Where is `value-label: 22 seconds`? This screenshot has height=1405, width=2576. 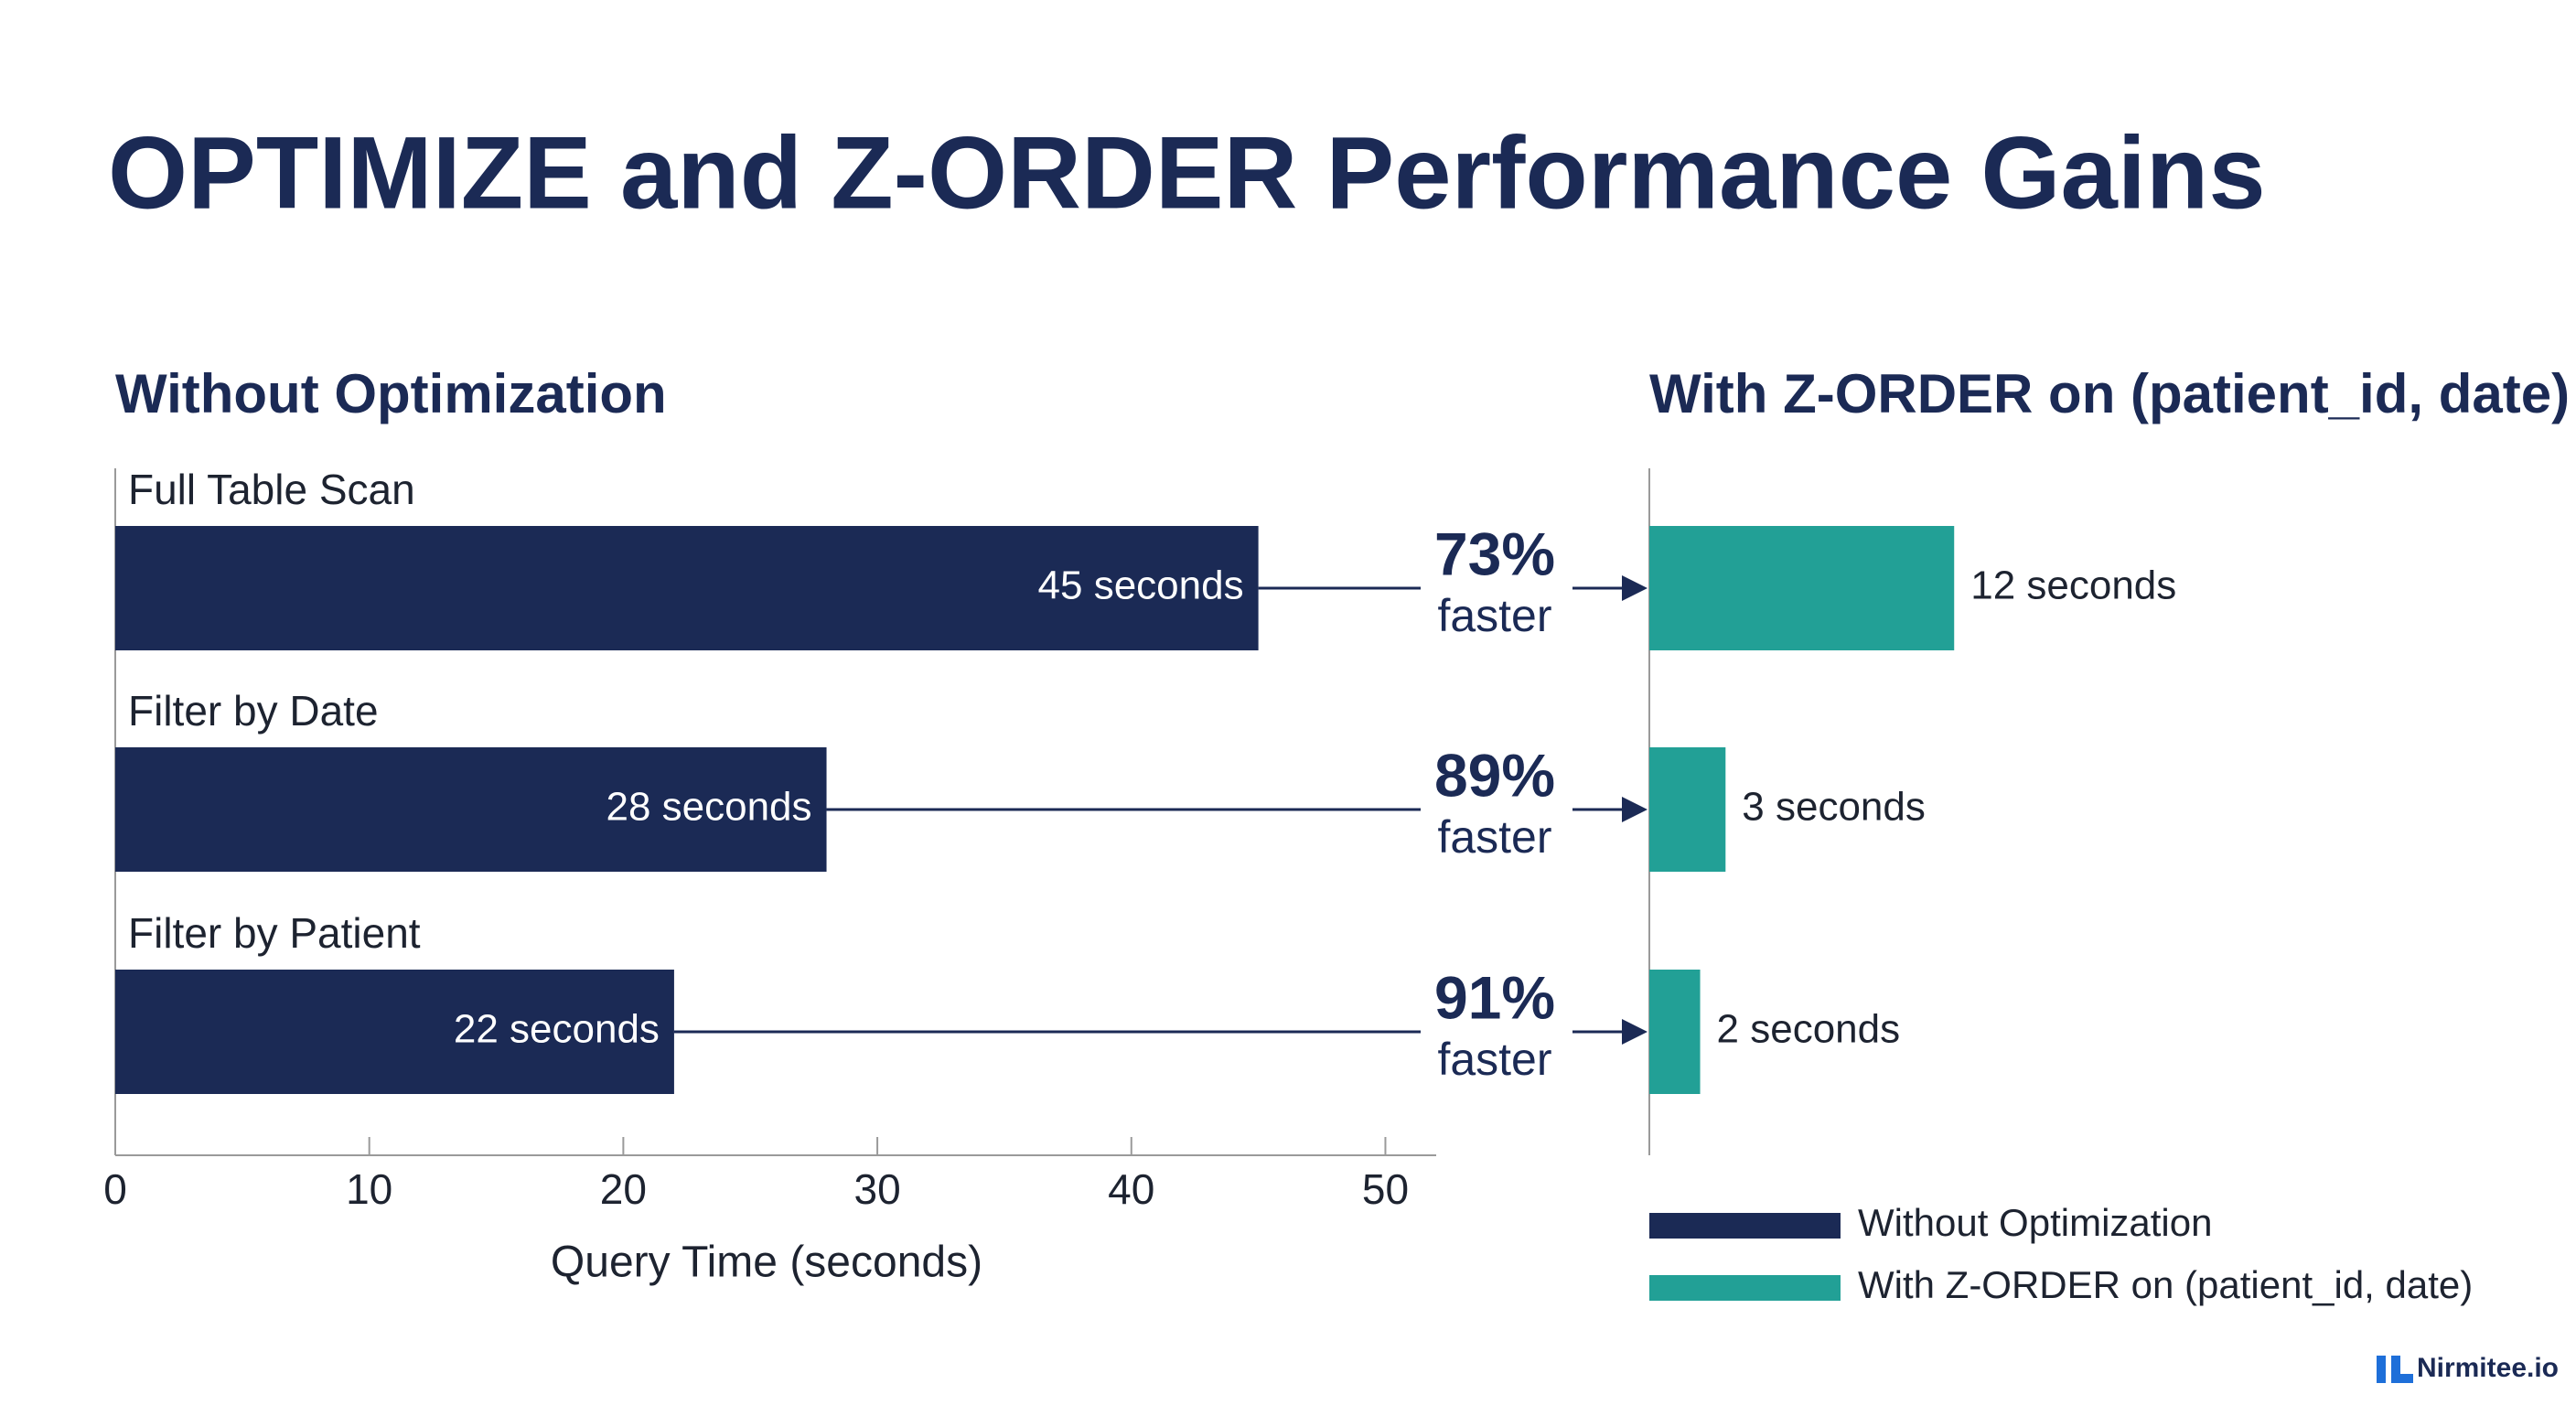
value-label: 22 seconds is located at coordinates (557, 1030).